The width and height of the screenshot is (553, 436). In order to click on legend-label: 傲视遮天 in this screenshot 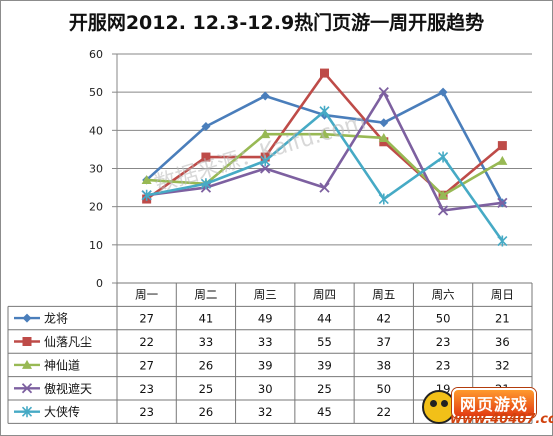, I will do `click(68, 388)`.